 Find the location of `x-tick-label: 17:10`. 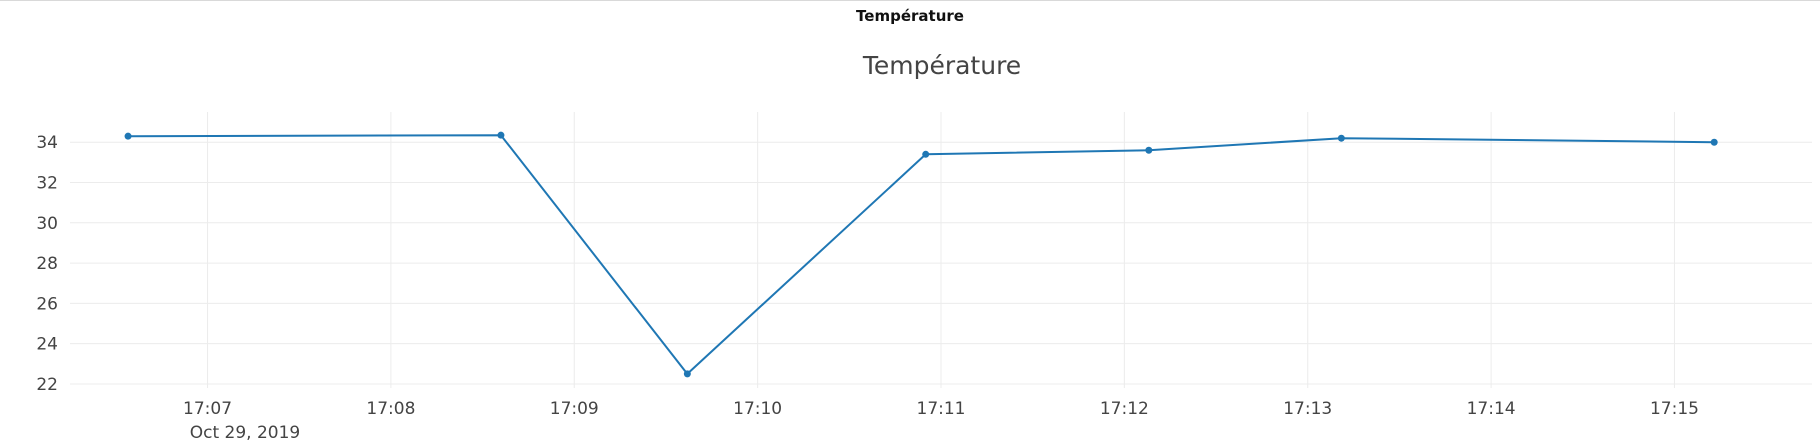

x-tick-label: 17:10 is located at coordinates (757, 409).